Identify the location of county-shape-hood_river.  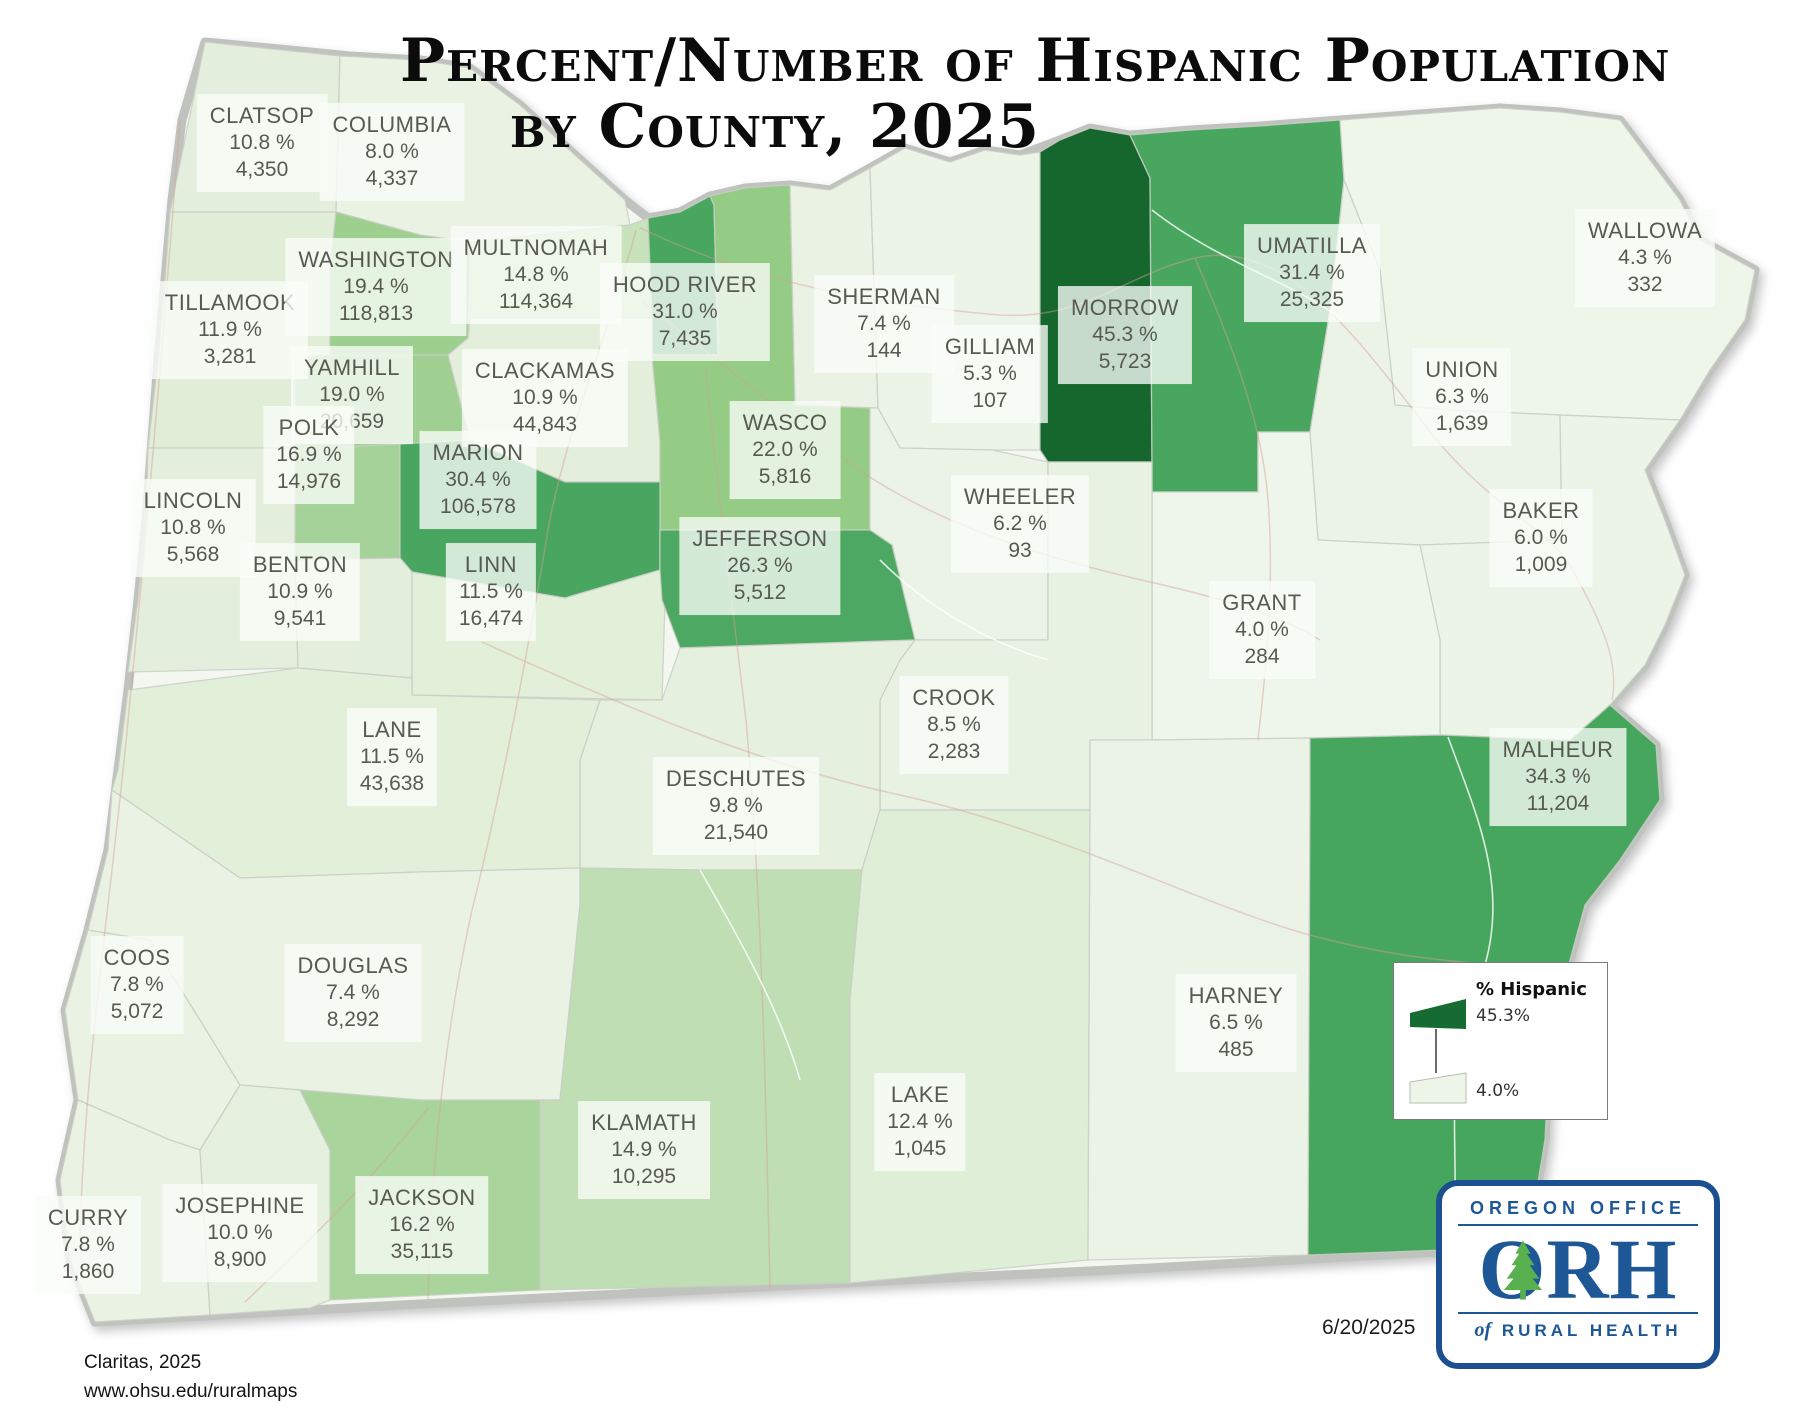
(683, 275).